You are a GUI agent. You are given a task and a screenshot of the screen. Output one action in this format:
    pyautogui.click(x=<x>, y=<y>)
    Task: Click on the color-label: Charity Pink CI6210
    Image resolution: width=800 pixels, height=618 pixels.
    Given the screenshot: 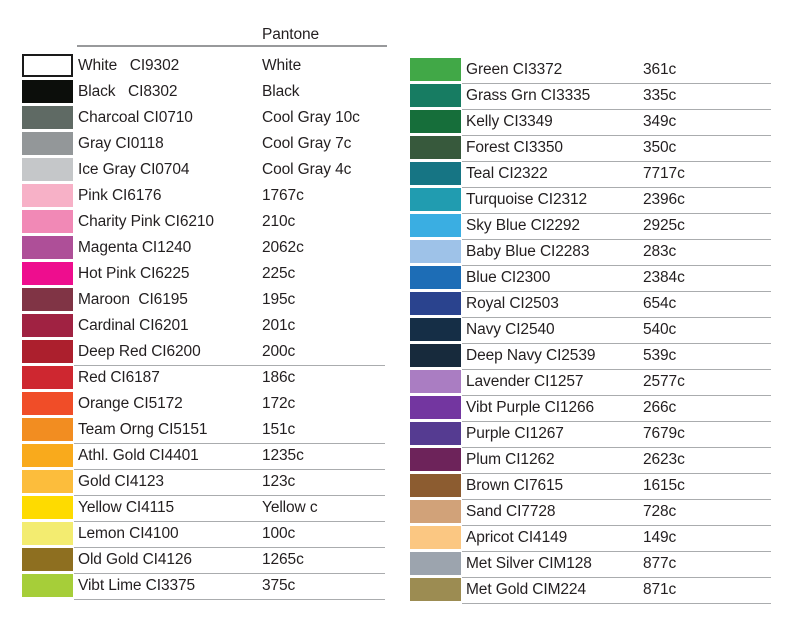 What is the action you would take?
    pyautogui.click(x=146, y=221)
    